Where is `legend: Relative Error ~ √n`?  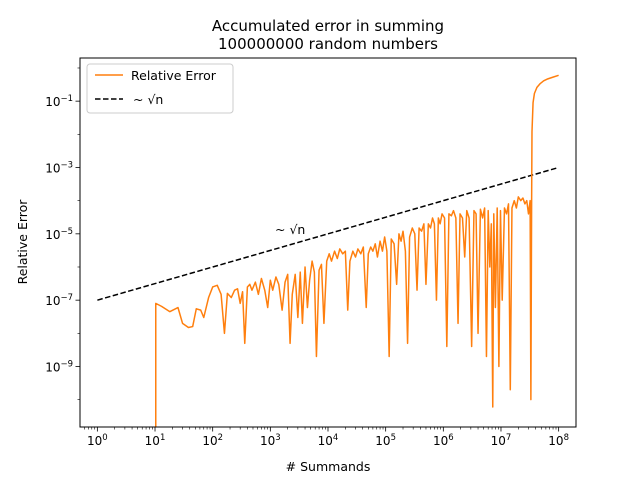
legend: Relative Error ~ √n is located at coordinates (160, 88).